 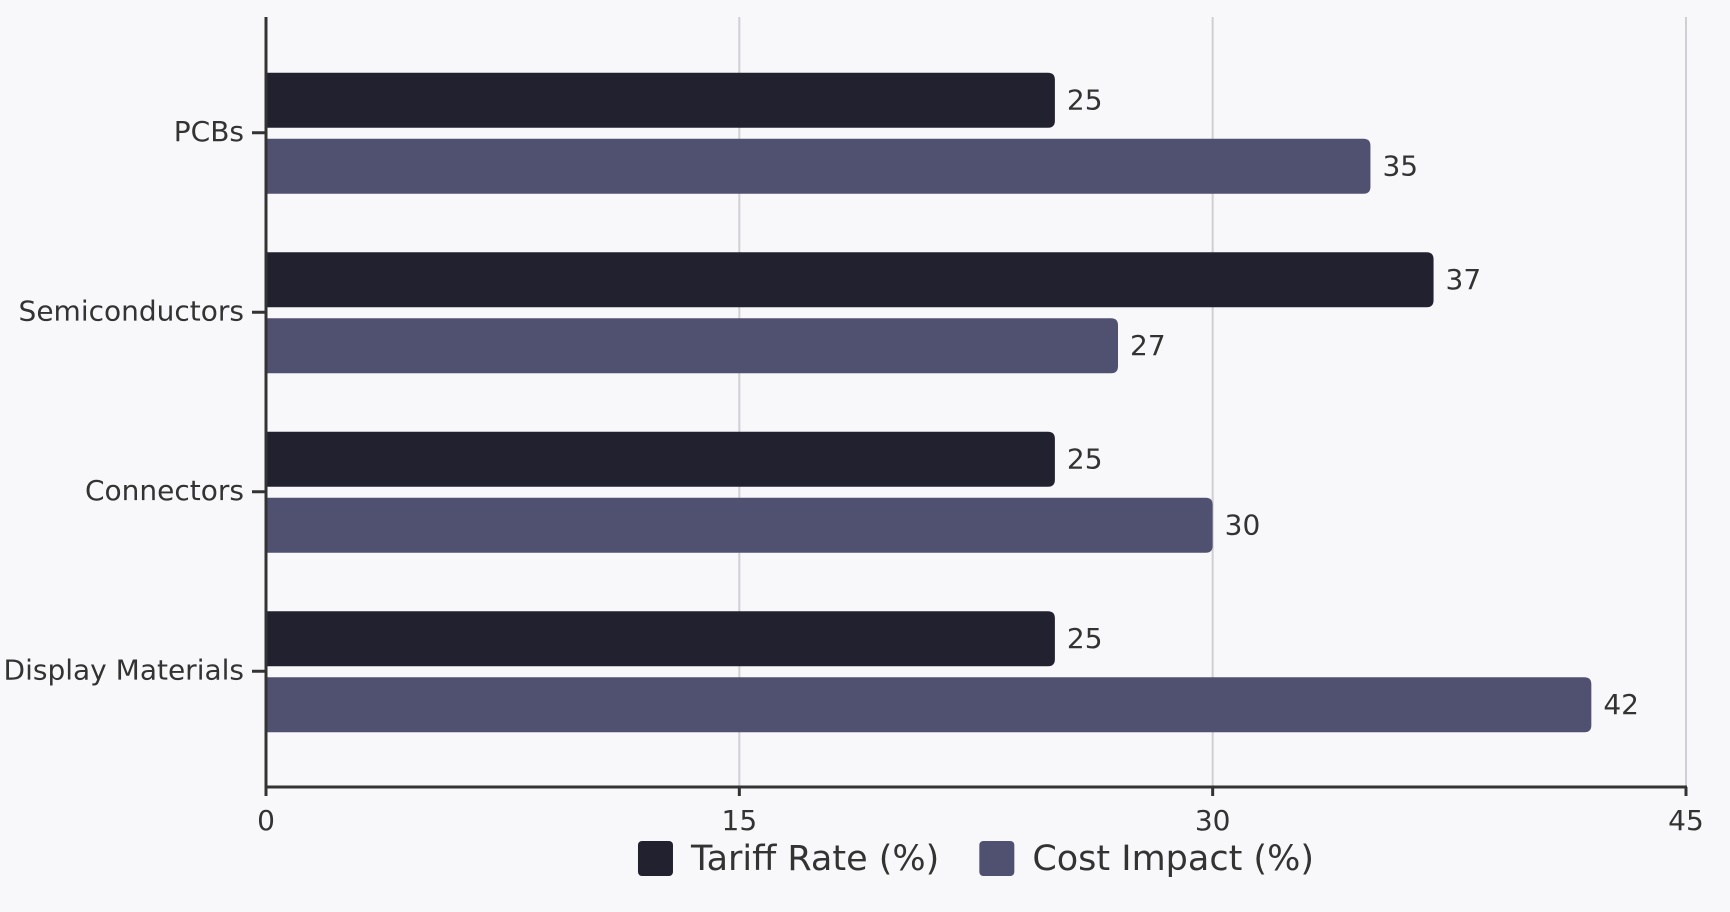 I want to click on y-tick-label: Connectors, so click(x=164, y=490).